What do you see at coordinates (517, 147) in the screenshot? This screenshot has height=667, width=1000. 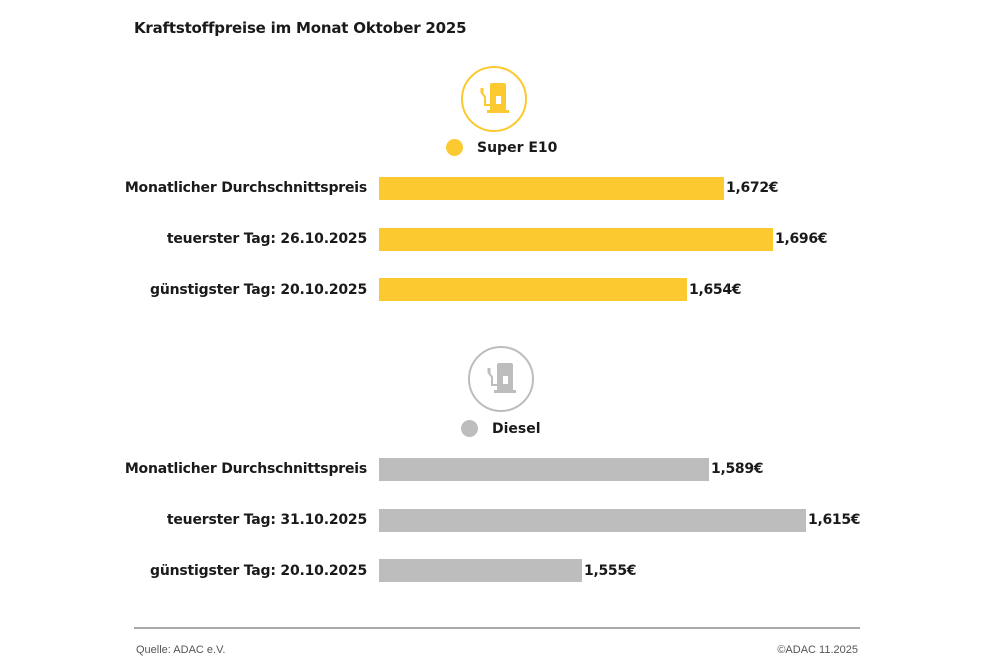 I see `legend-label: Super E10` at bounding box center [517, 147].